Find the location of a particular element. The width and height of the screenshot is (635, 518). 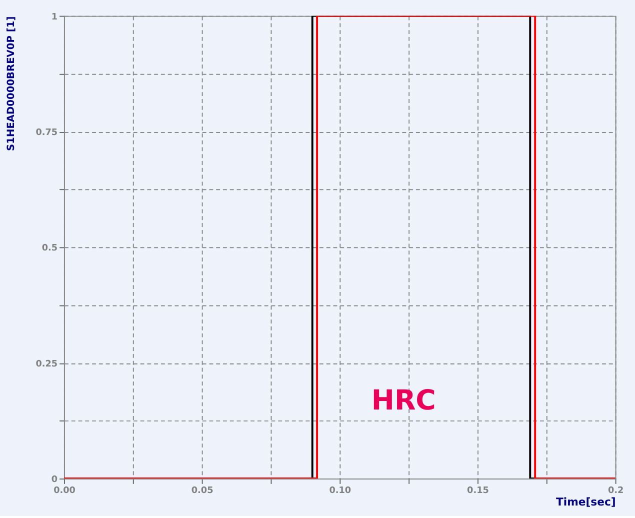

x-tick-label: 0.2 is located at coordinates (616, 491).